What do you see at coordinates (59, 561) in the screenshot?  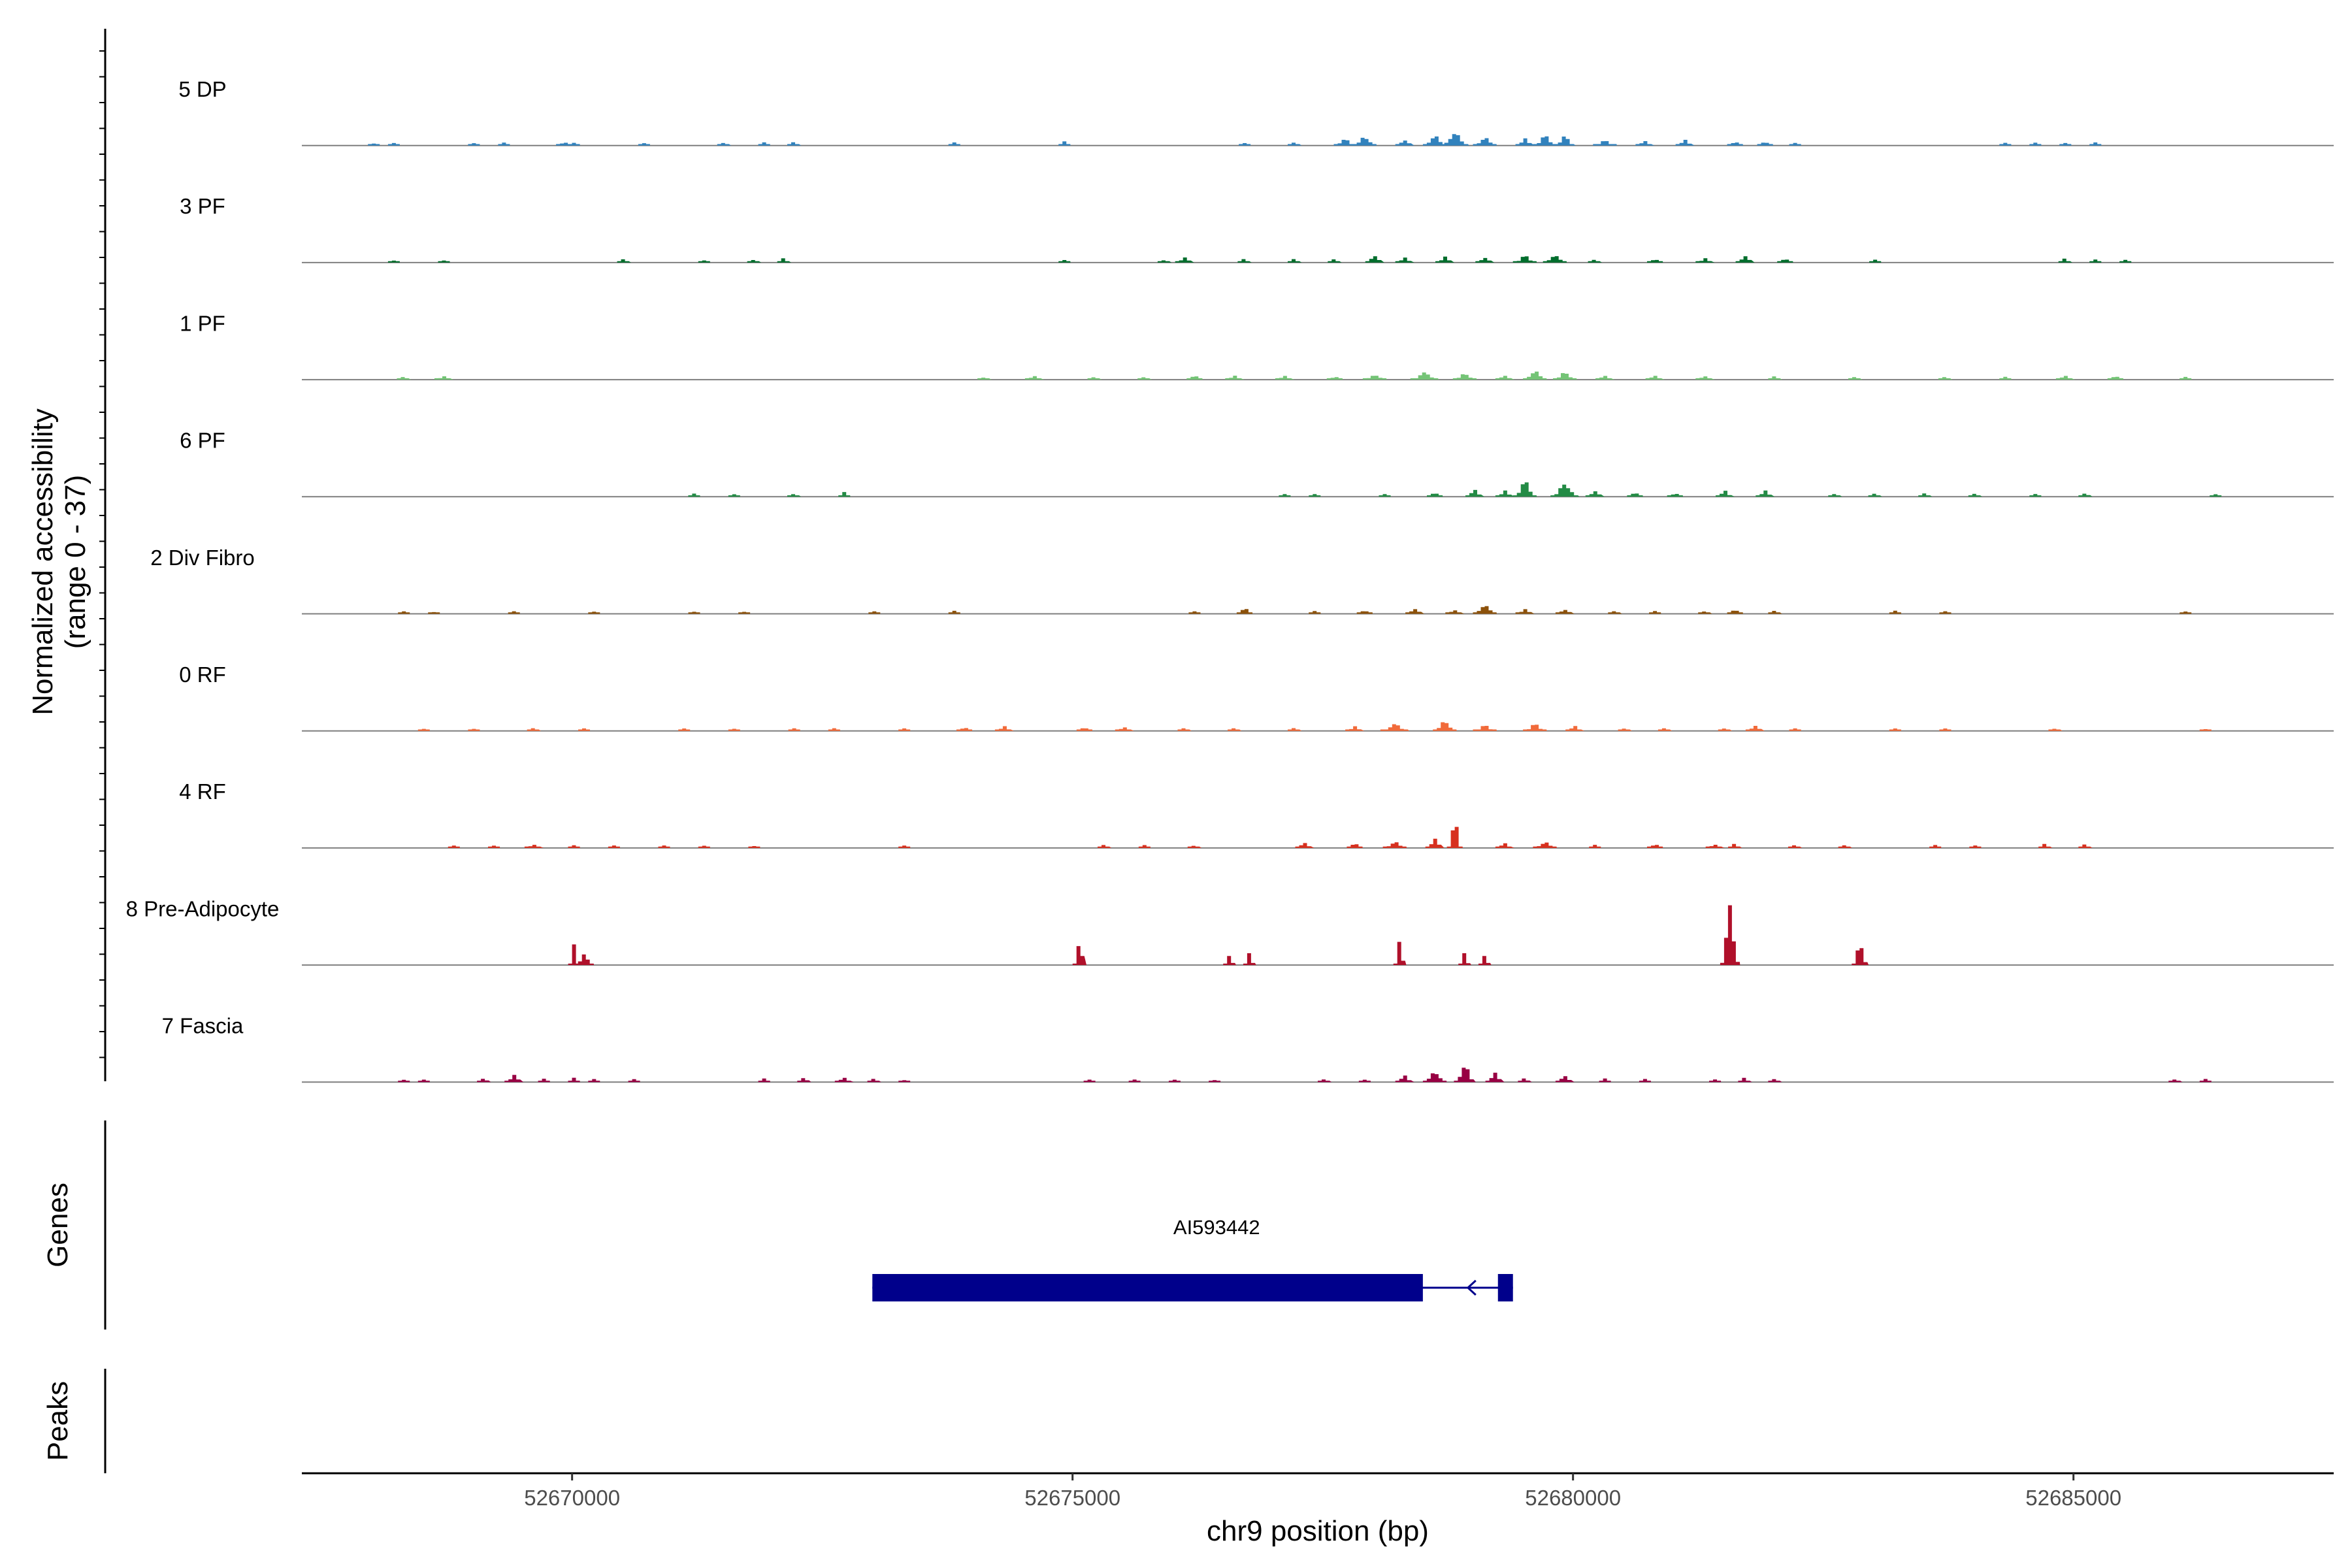 I see `y-axis-title: Normalized accessibility (range 0 - 37)` at bounding box center [59, 561].